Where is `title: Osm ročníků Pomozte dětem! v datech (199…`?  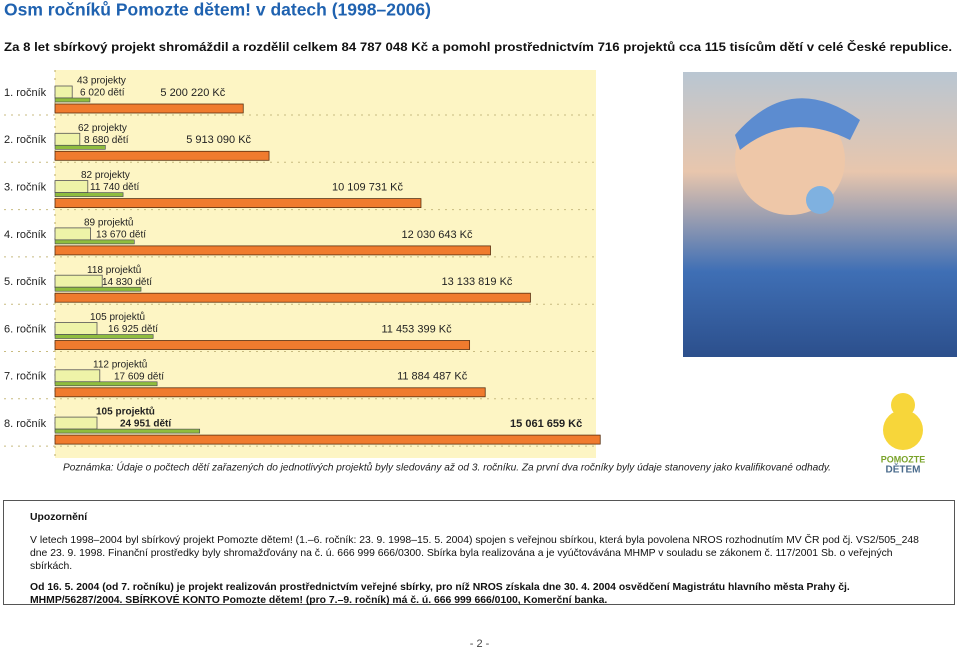 title: Osm ročníků Pomozte dětem! v datech (199… is located at coordinates (217, 10).